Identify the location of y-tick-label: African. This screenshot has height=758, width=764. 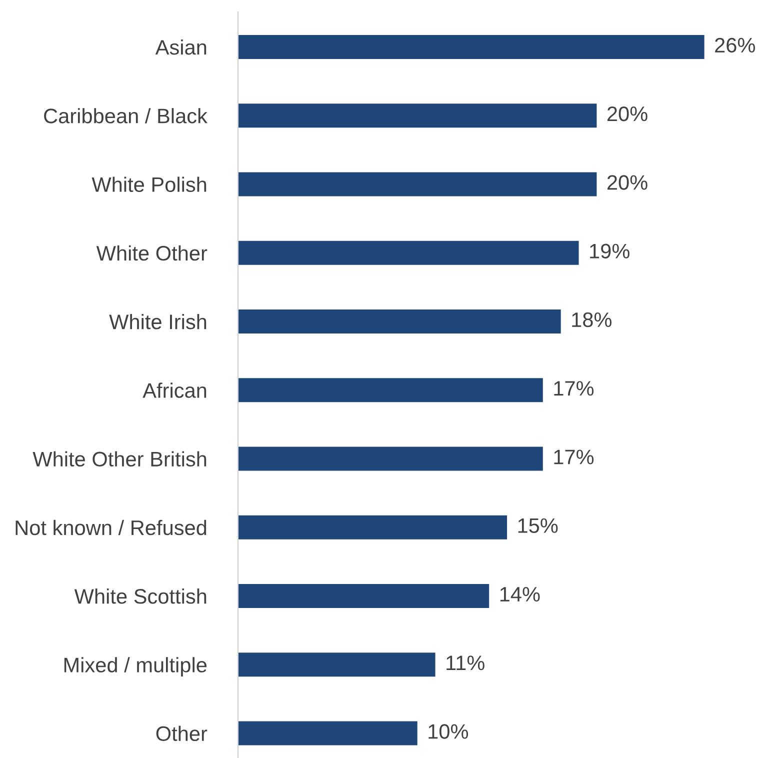
(174, 390).